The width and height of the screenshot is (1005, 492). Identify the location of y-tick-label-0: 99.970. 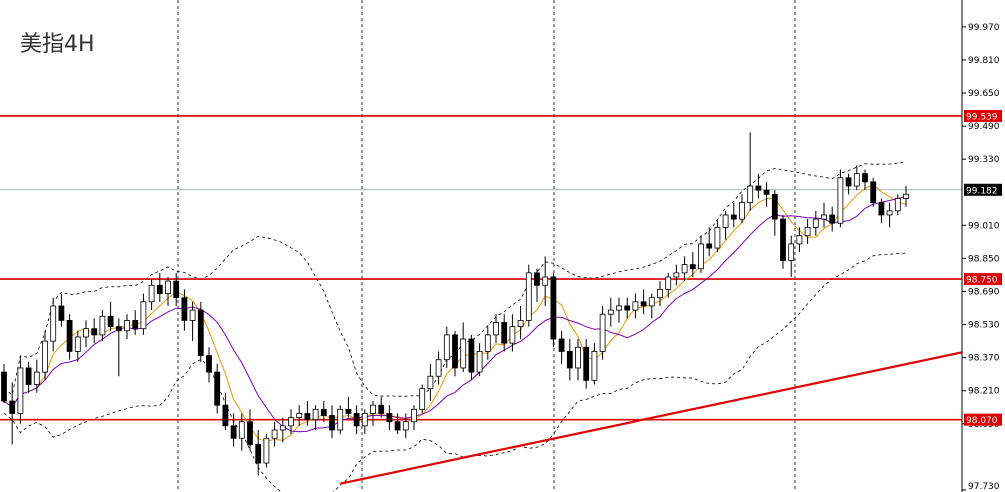
(984, 28).